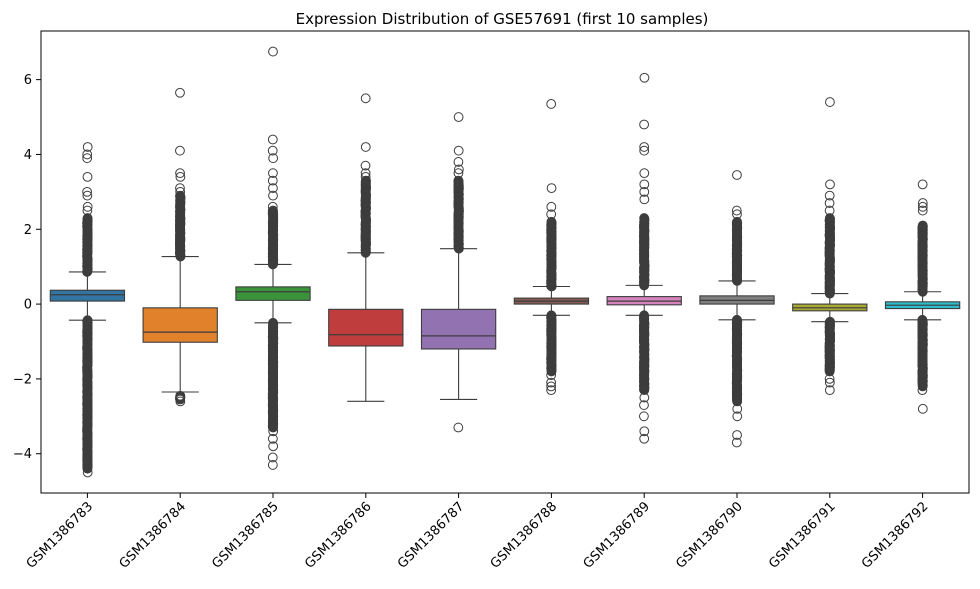 This screenshot has width=980, height=589. Describe the element at coordinates (28, 305) in the screenshot. I see `y-tick-label: 0` at that location.